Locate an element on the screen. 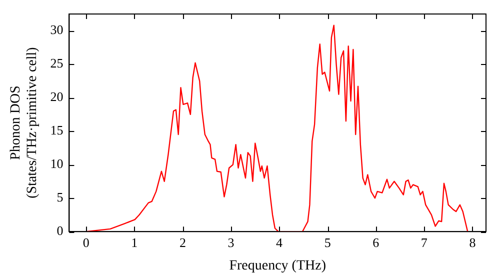 The height and width of the screenshot is (280, 500). y-tick-label: 20 is located at coordinates (57, 96).